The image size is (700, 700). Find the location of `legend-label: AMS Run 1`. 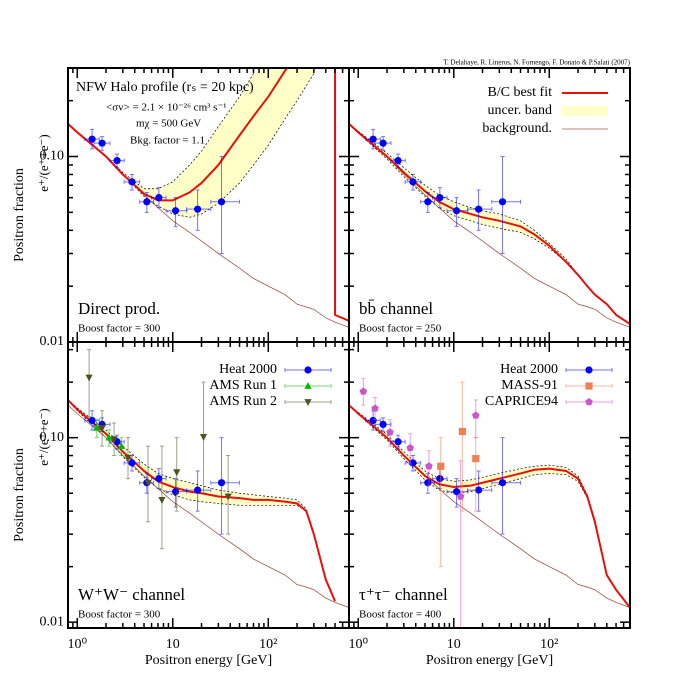

legend-label: AMS Run 1 is located at coordinates (243, 385).